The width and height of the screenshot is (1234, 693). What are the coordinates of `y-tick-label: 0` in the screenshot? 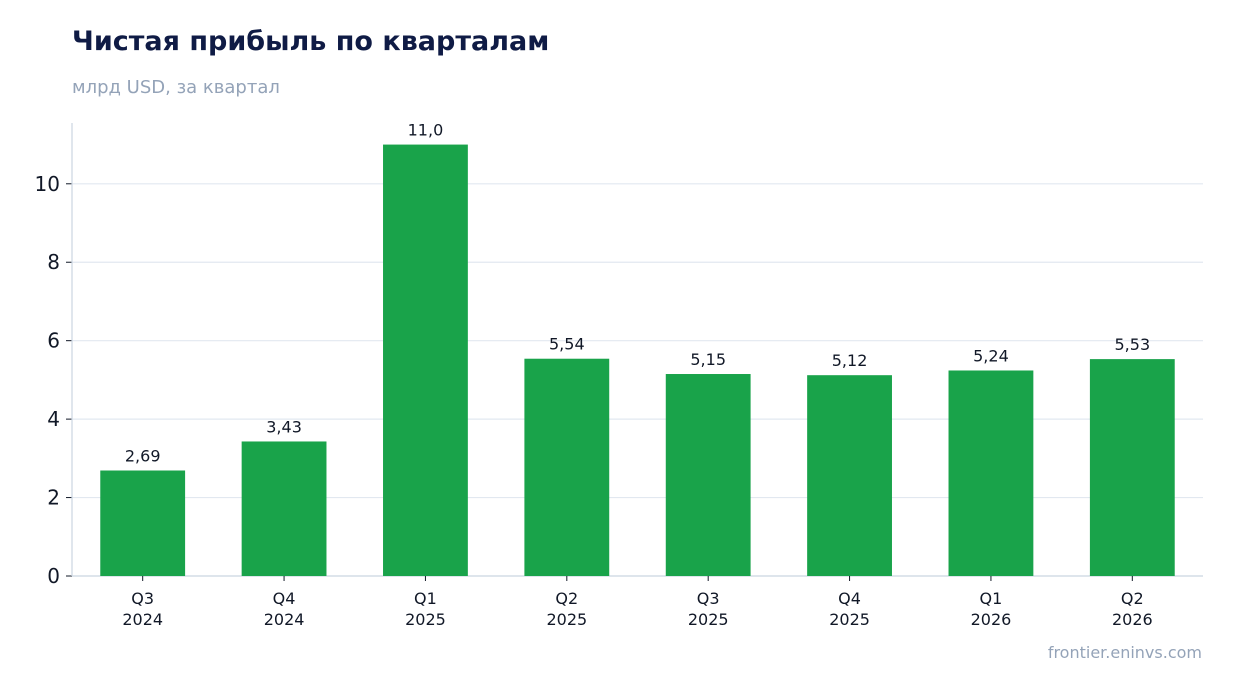 It's located at (53, 576).